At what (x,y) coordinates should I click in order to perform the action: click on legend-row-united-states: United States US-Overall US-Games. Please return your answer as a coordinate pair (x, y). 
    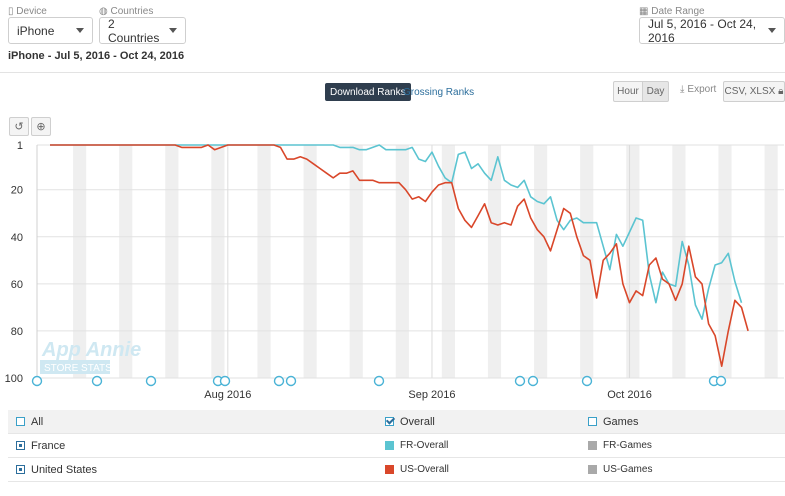
    Looking at the image, I should click on (396, 470).